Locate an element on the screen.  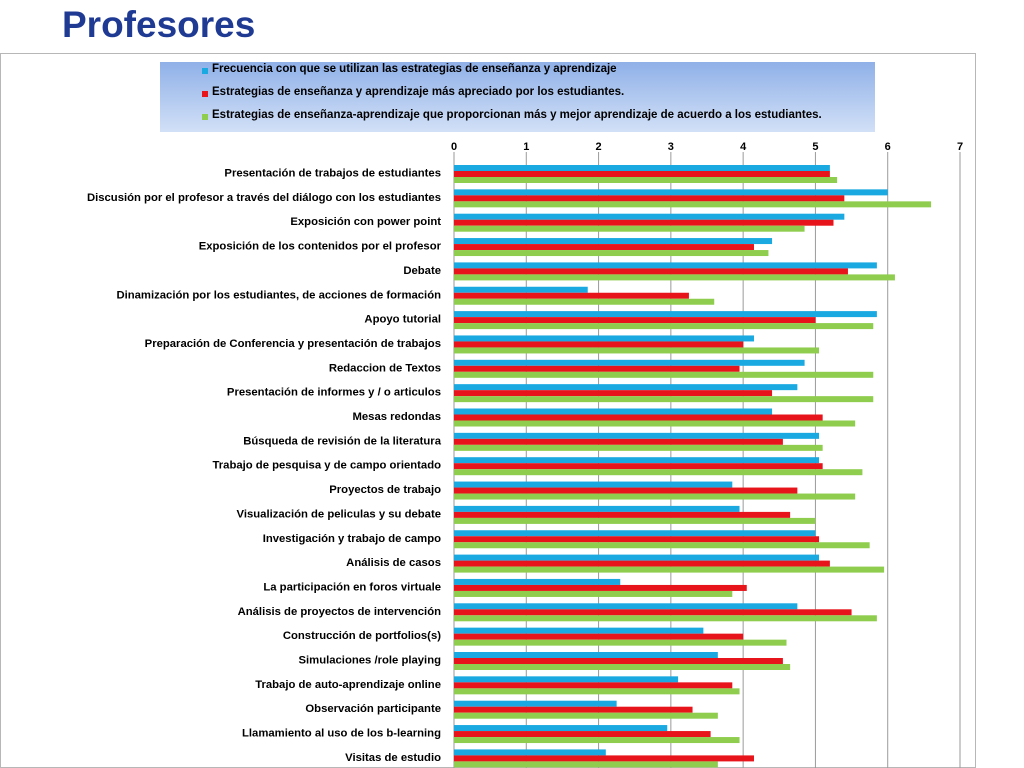
category-label: Visualización de peliculas y su debate is located at coordinates (339, 514).